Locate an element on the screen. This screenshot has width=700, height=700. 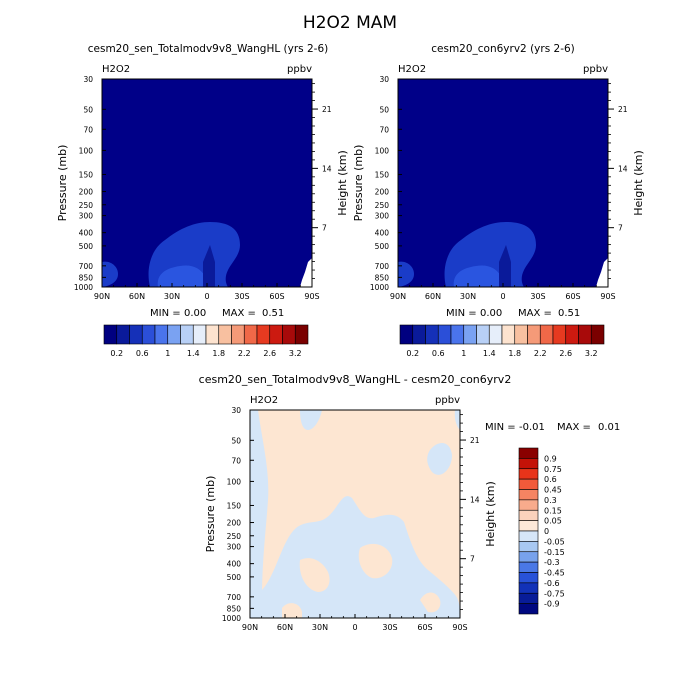
field-positive-region is located at coordinates (375, 561).